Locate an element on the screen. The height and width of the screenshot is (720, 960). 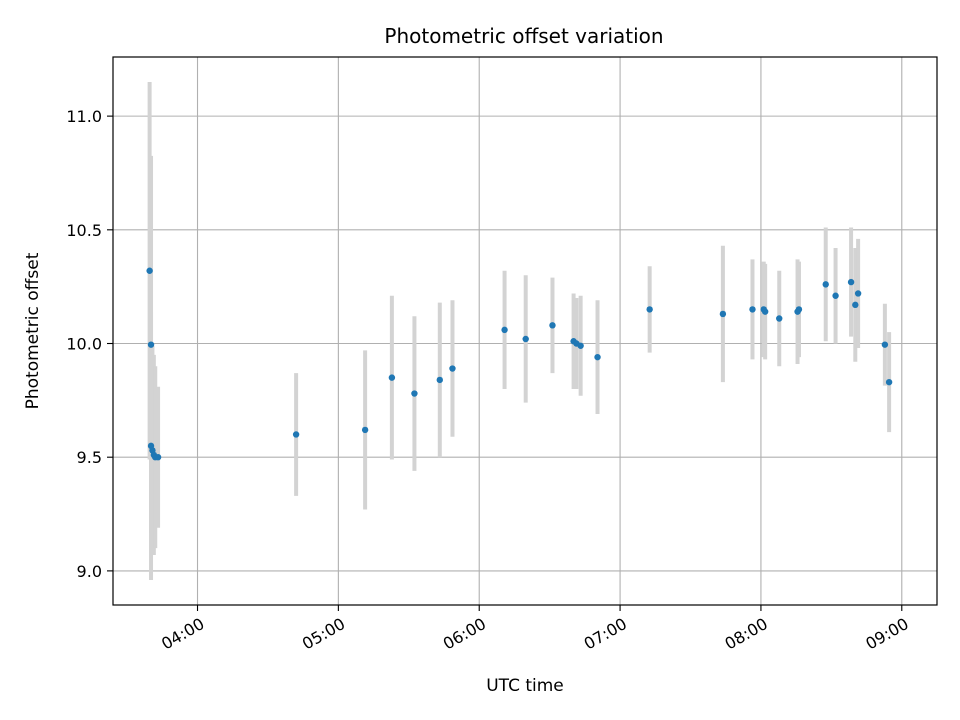
y-tick-label: 11.0 is located at coordinates (84, 116).